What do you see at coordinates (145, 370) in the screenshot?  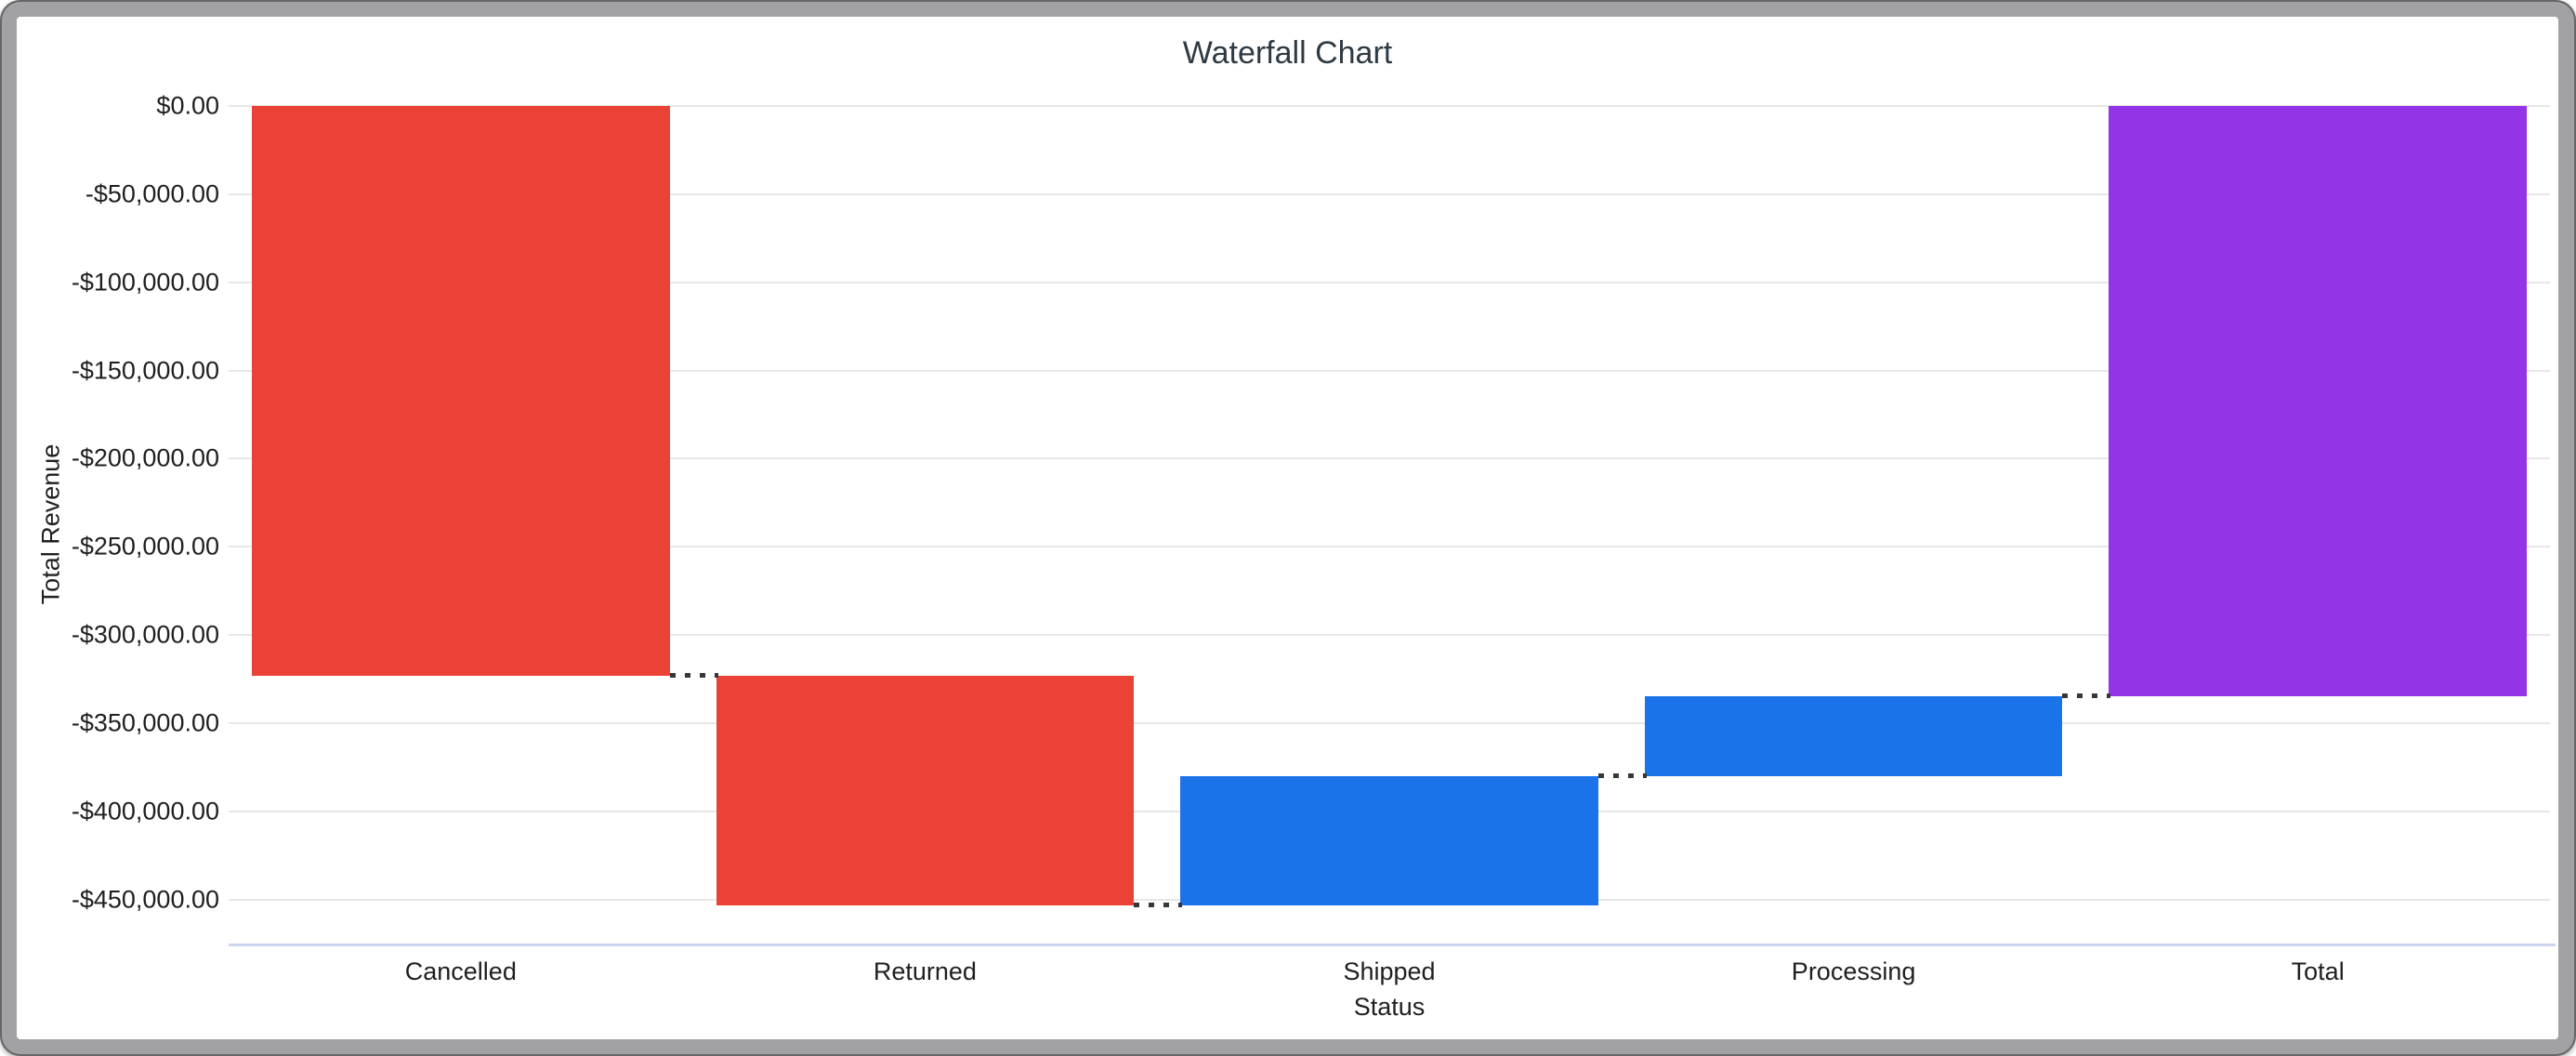 I see `y-tick-label: -$150,000.00` at bounding box center [145, 370].